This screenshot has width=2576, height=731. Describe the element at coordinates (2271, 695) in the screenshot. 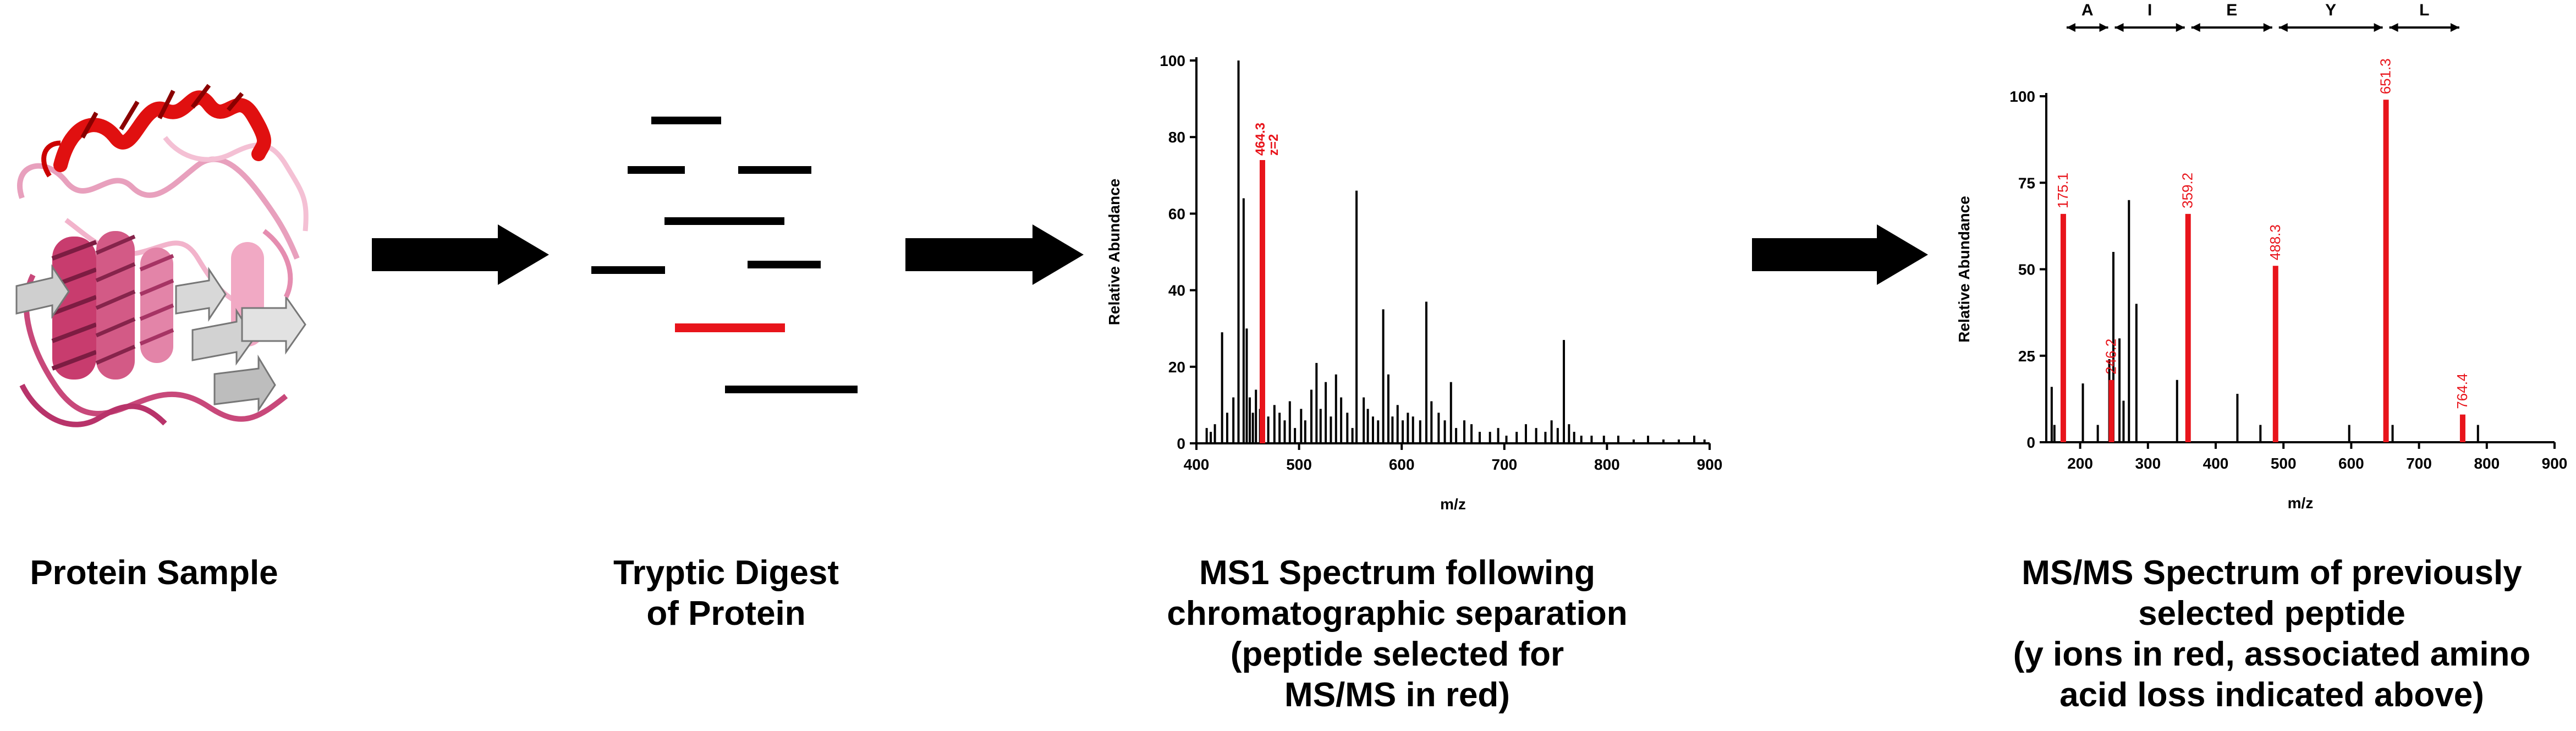

I see `caption-line: acid loss indicated above)` at that location.